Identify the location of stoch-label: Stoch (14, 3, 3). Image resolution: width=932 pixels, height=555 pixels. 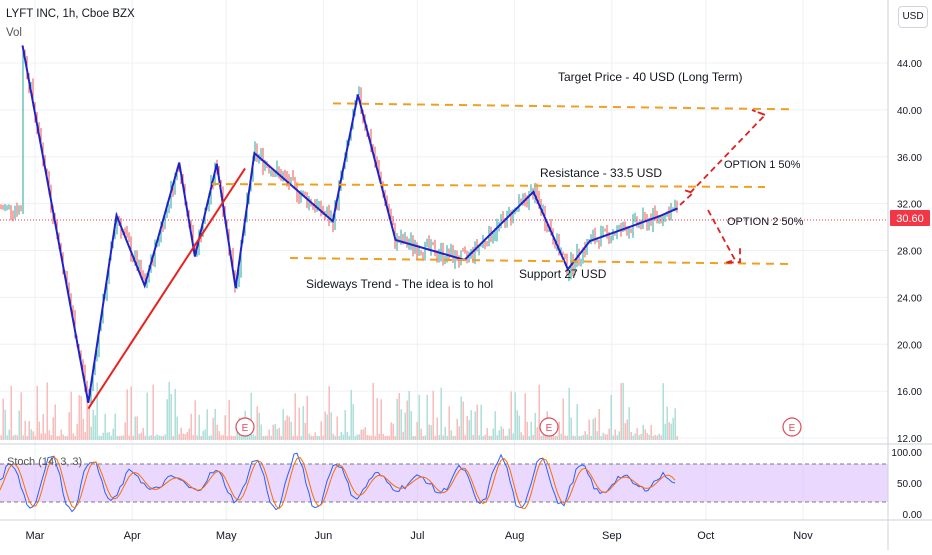
(44, 462).